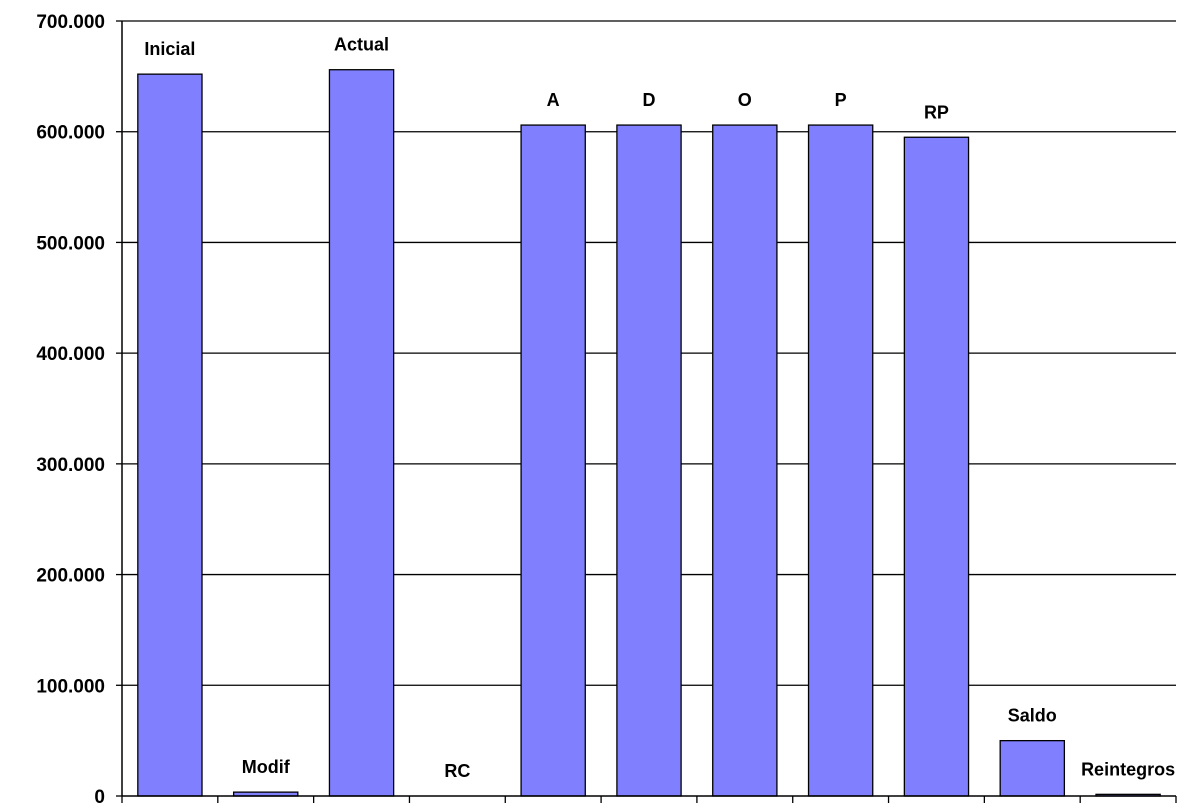 The image size is (1193, 804). I want to click on bar-p, so click(840, 460).